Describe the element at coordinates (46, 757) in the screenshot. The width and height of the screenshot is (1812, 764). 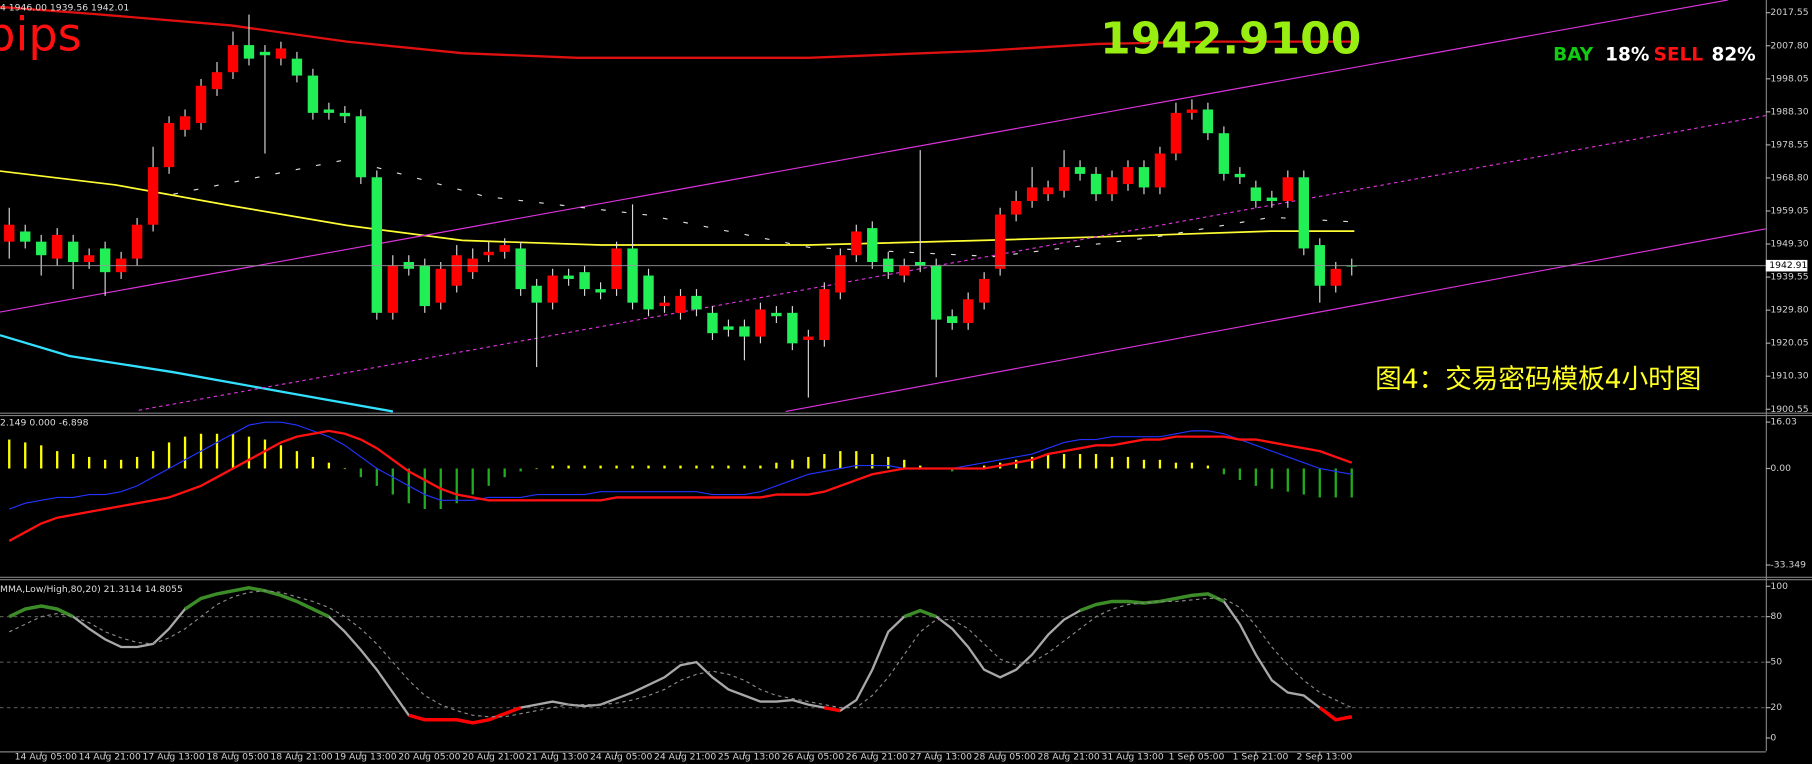
I see `x-tick-label: 14 Aug 05:00` at that location.